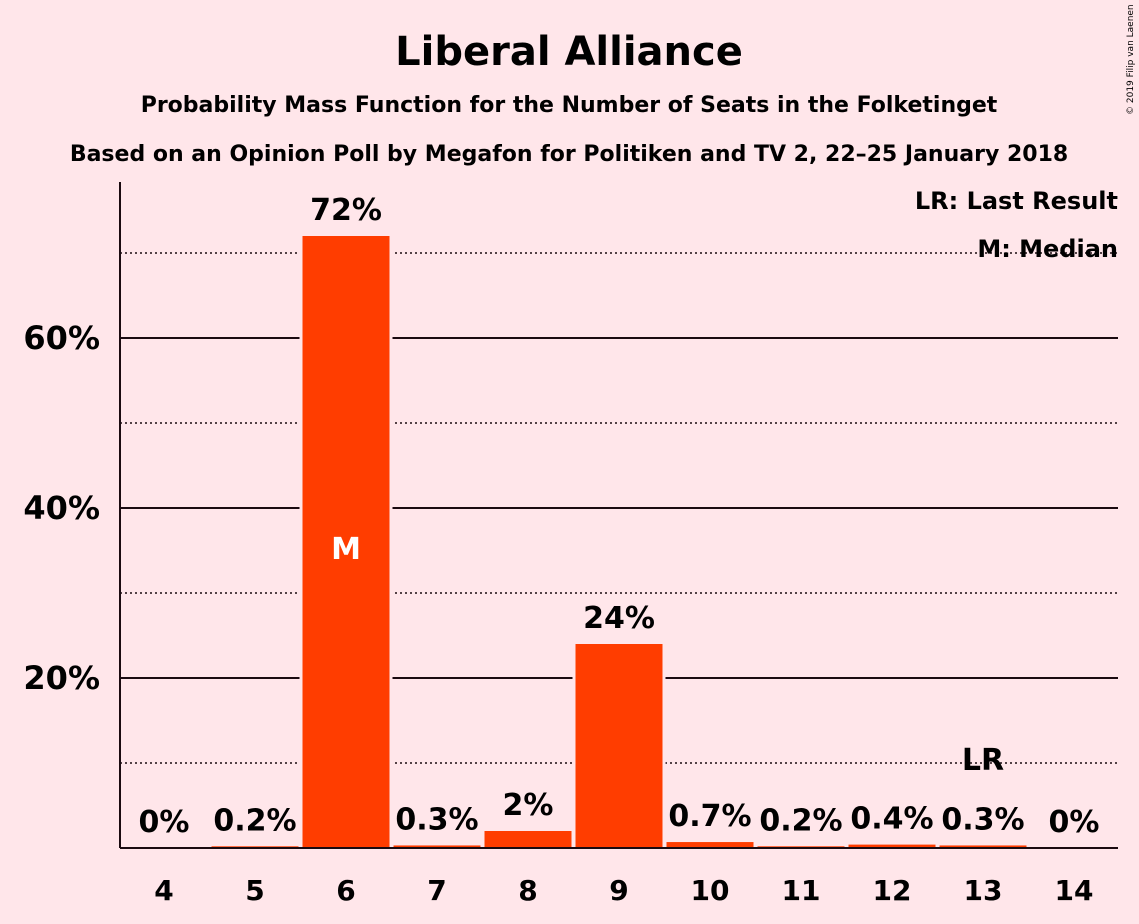 This screenshot has height=924, width=1139. What do you see at coordinates (1047, 249) in the screenshot?
I see `legend-entry: M: Median` at bounding box center [1047, 249].